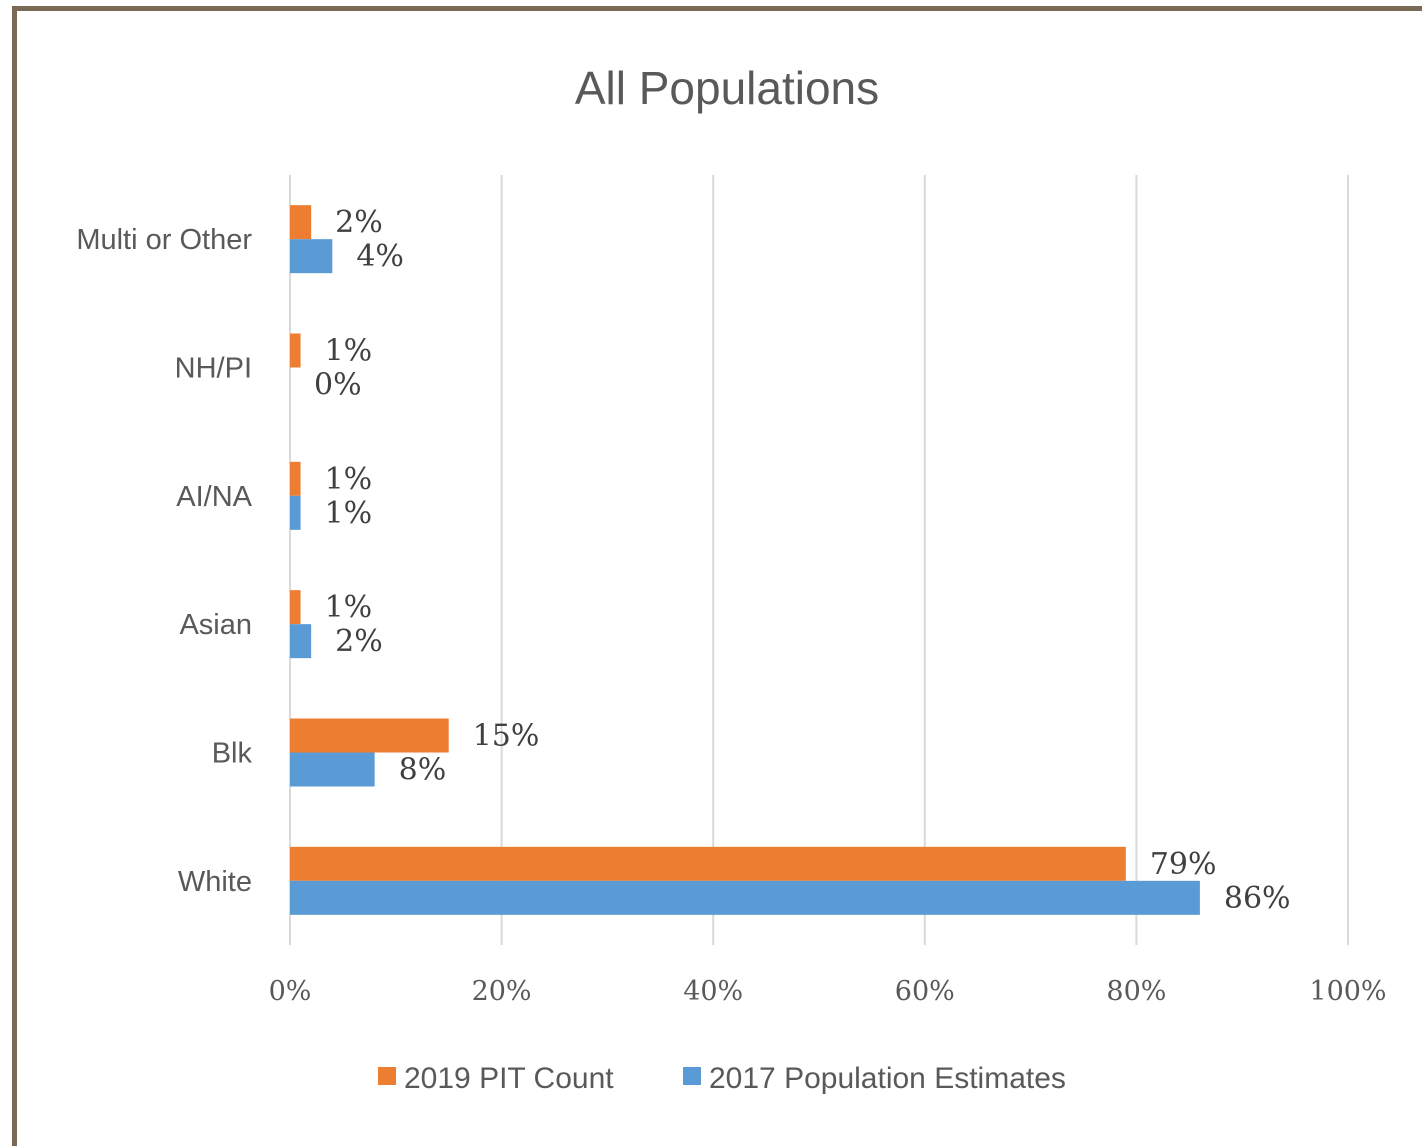 This screenshot has height=1146, width=1422. I want to click on data-label: 8%, so click(423, 770).